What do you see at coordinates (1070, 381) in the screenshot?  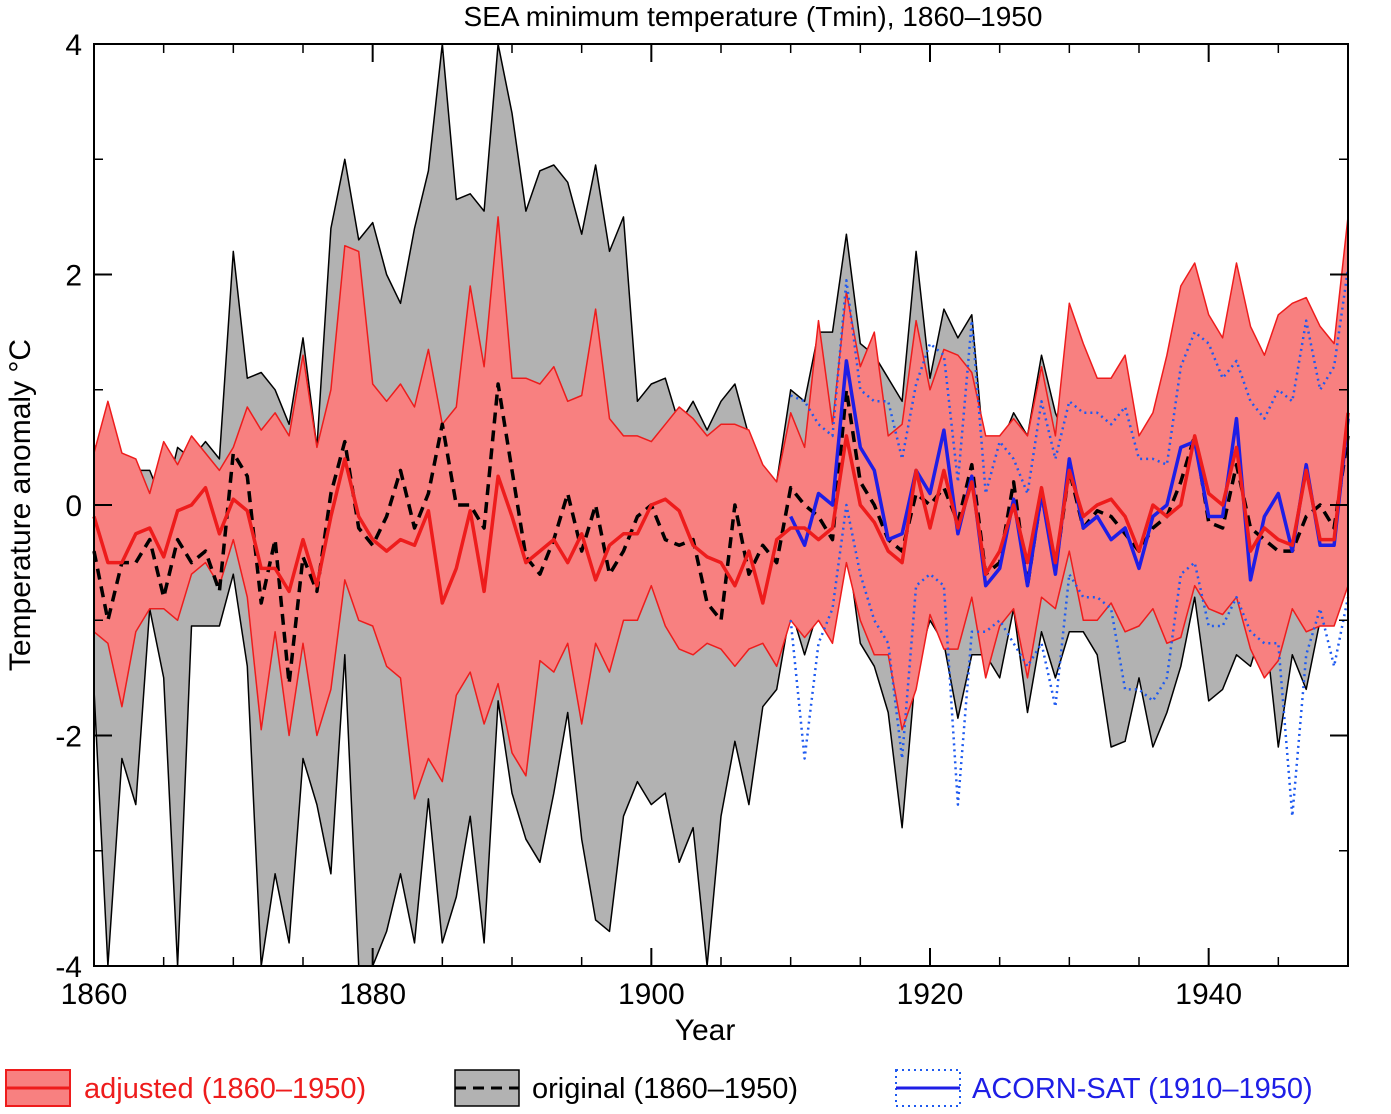 I see `acorn-range-upper-edge` at bounding box center [1070, 381].